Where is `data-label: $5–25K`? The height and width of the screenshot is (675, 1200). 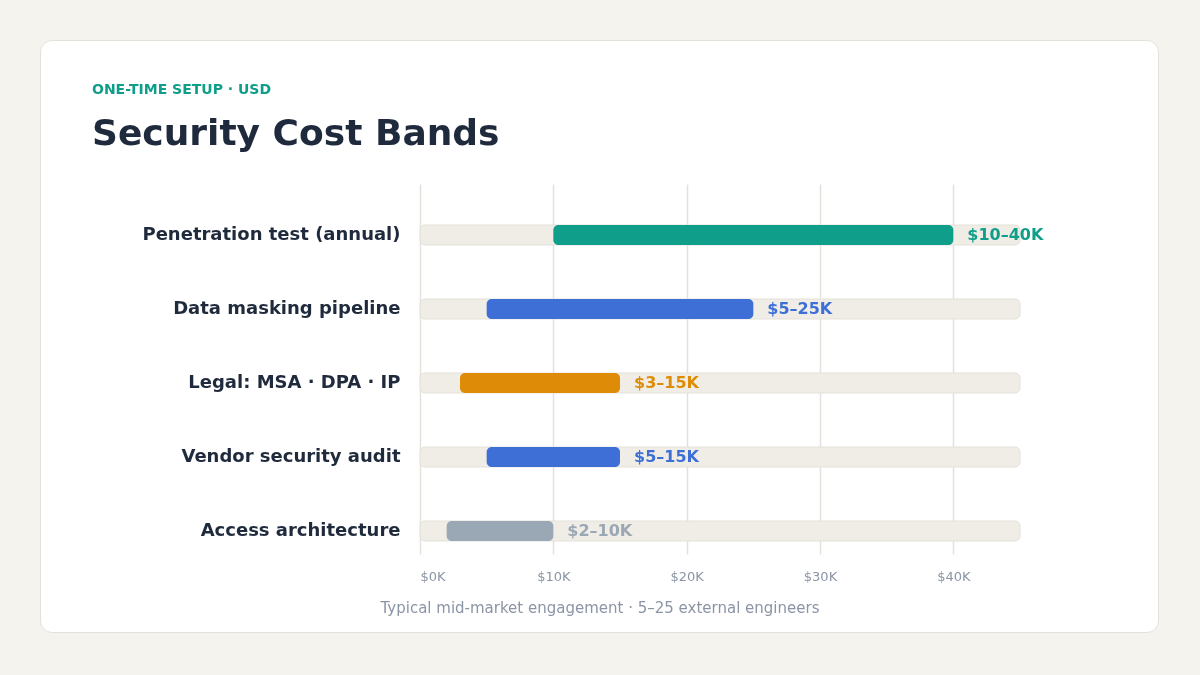 data-label: $5–25K is located at coordinates (800, 308).